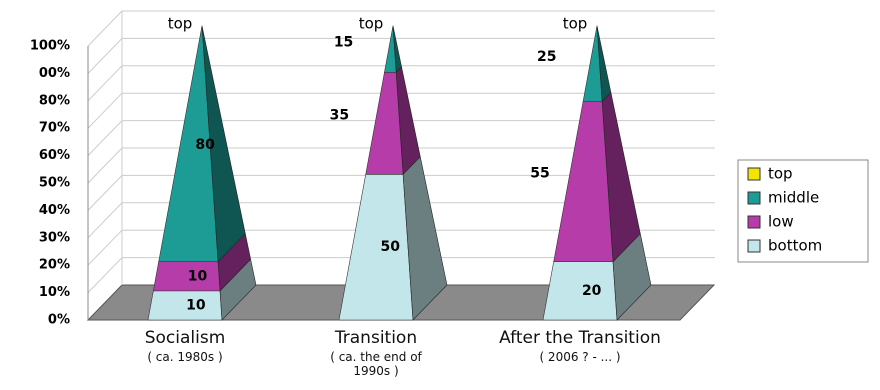  I want to click on data-label: 55, so click(539, 174).